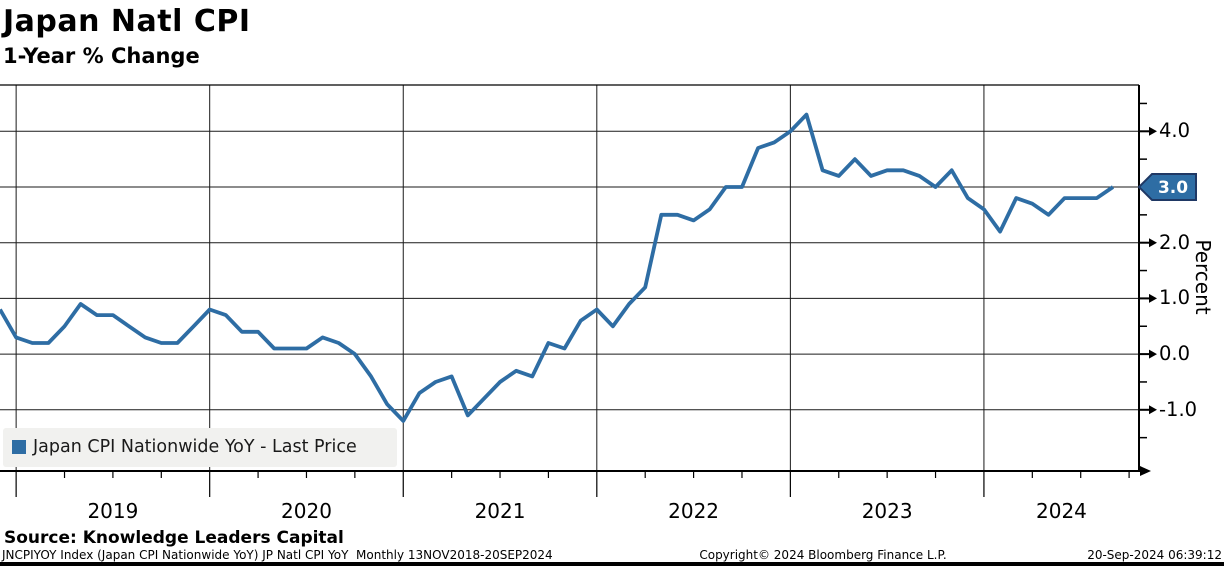  Describe the element at coordinates (113, 511) in the screenshot. I see `x-year-label: 2019` at that location.